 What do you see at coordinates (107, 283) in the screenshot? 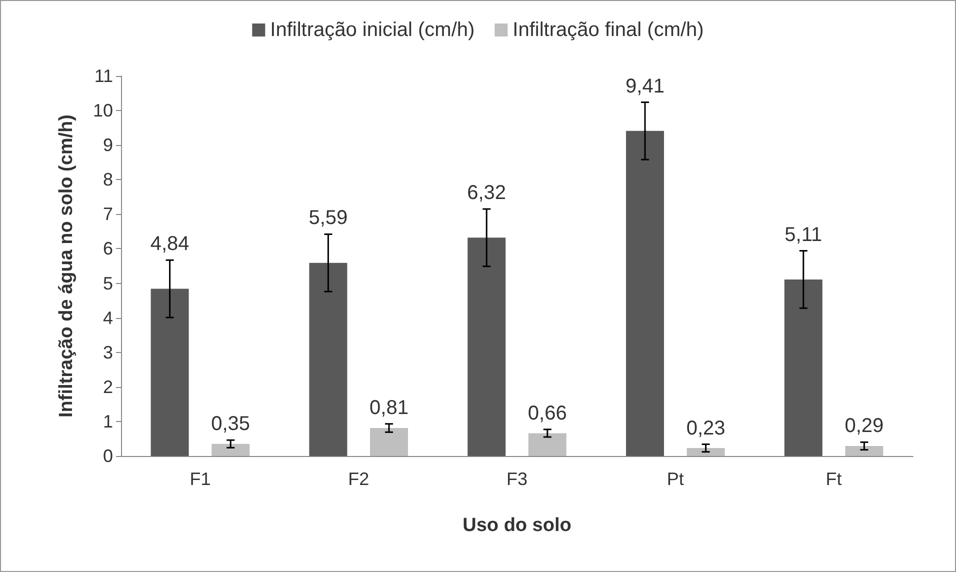
I see `y-tick-label: 5` at bounding box center [107, 283].